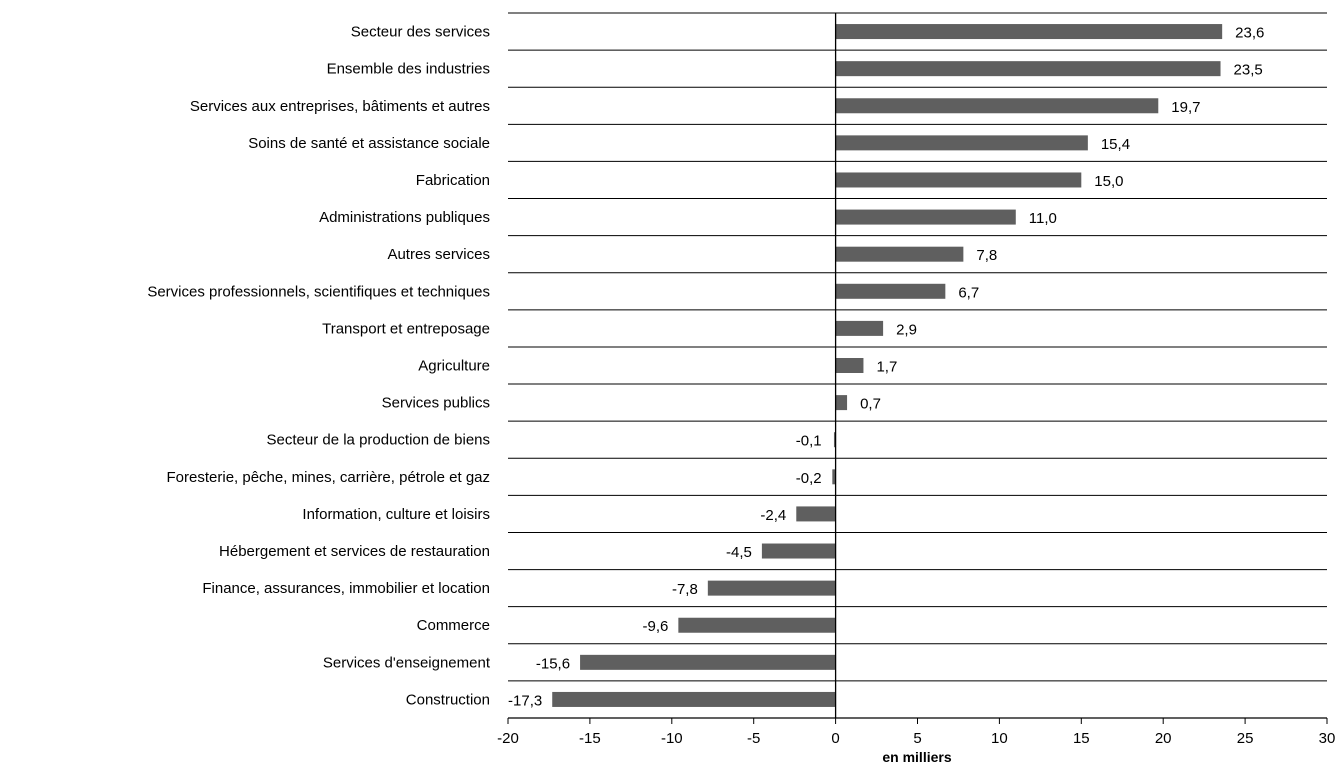  Describe the element at coordinates (448, 699) in the screenshot. I see `category-label: Construction` at that location.